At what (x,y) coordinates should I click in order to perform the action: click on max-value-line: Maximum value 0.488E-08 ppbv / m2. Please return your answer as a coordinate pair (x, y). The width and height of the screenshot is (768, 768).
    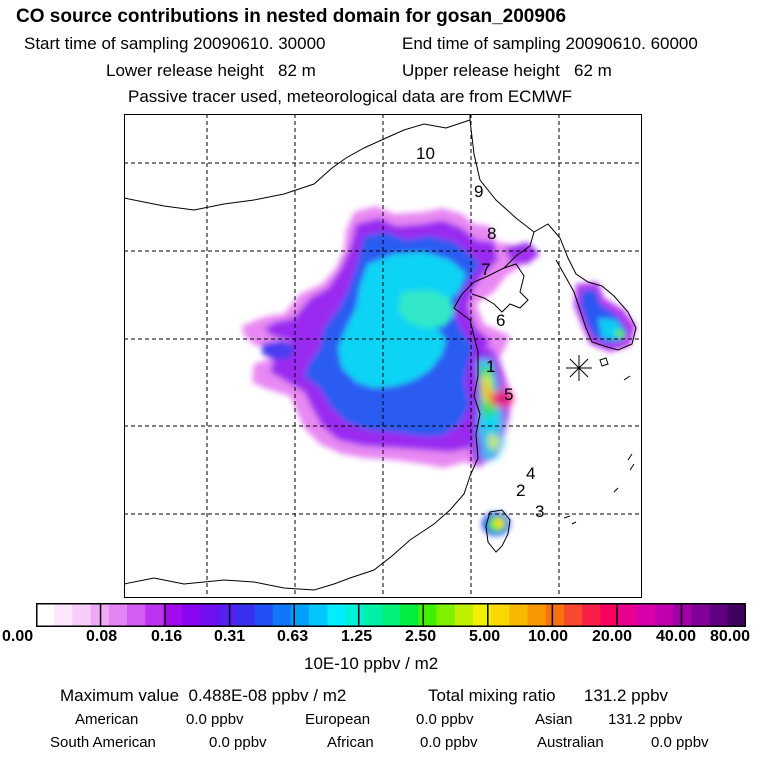
    Looking at the image, I should click on (203, 696).